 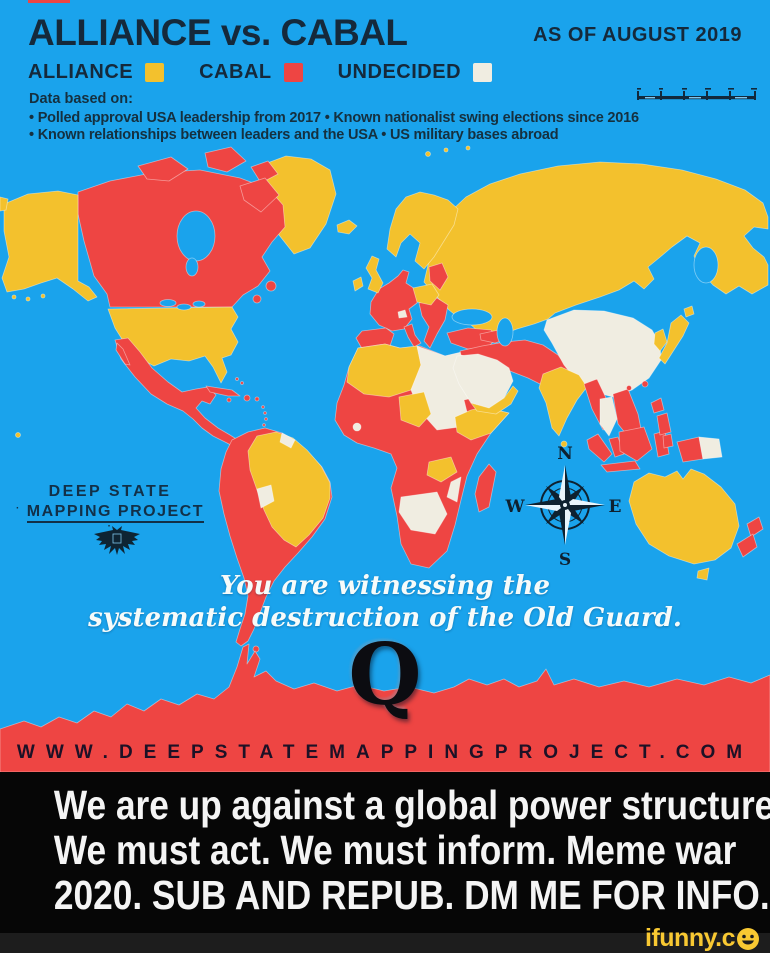 I want to click on inland-seas, so click(x=439, y=278).